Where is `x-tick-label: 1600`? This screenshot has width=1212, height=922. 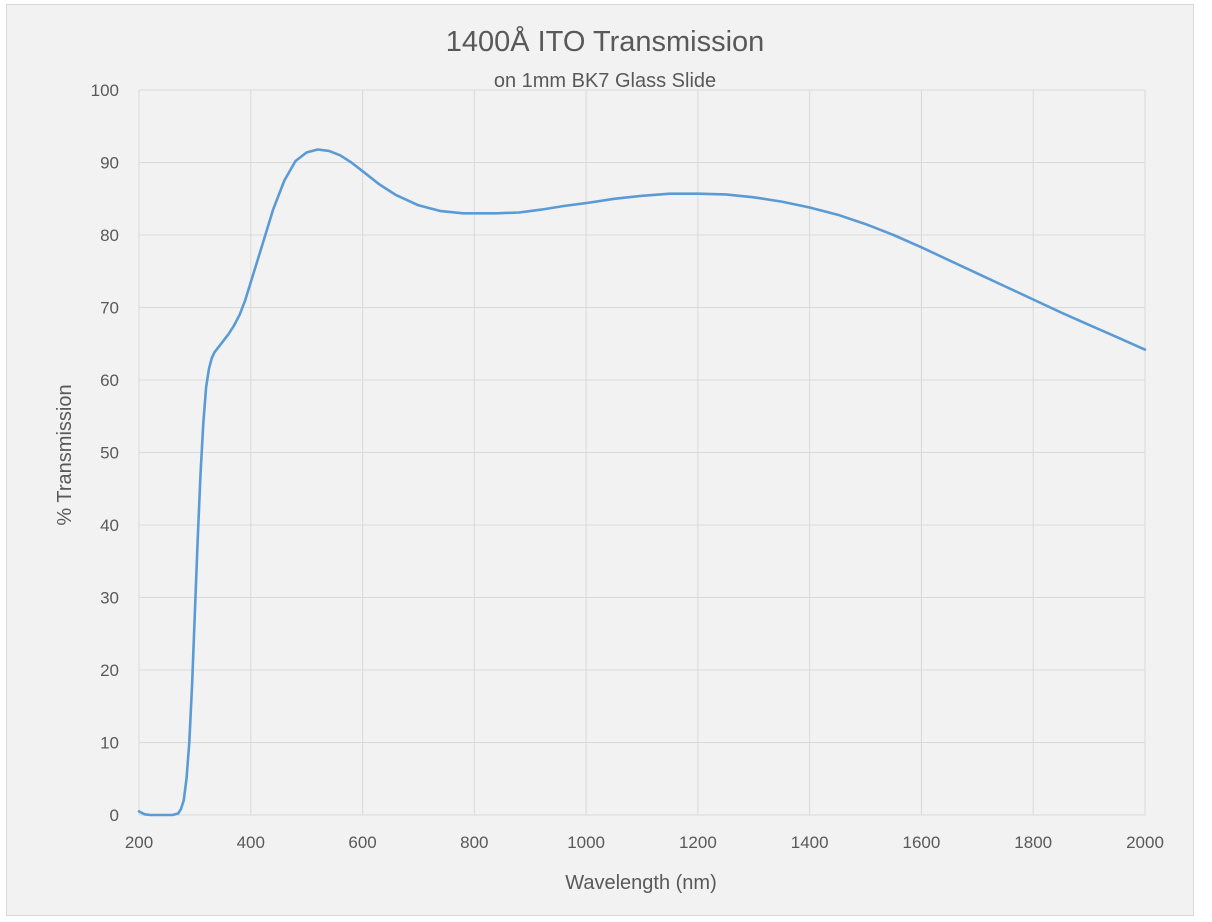
x-tick-label: 1600 is located at coordinates (922, 842).